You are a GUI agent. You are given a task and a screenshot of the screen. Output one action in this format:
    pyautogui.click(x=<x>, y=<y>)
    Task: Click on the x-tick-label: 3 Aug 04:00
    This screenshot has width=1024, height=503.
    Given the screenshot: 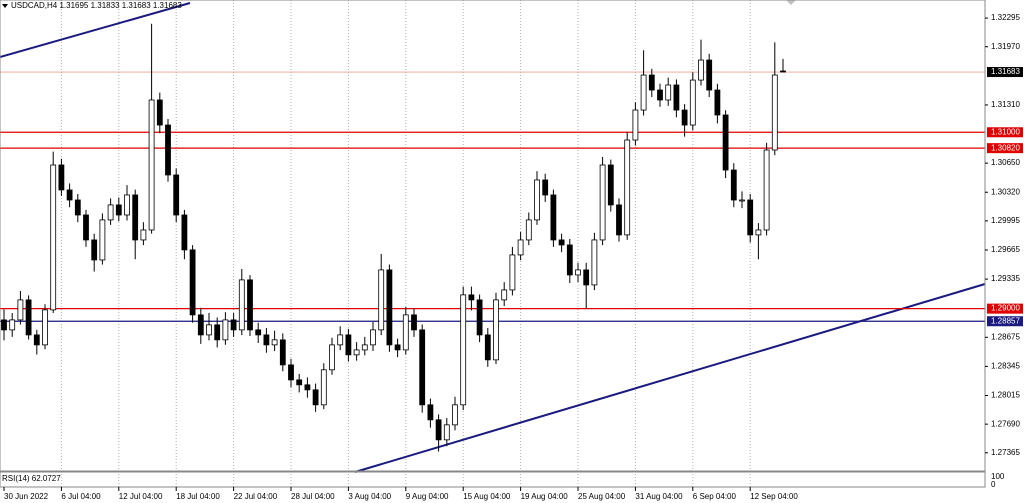 What is the action you would take?
    pyautogui.click(x=369, y=496)
    